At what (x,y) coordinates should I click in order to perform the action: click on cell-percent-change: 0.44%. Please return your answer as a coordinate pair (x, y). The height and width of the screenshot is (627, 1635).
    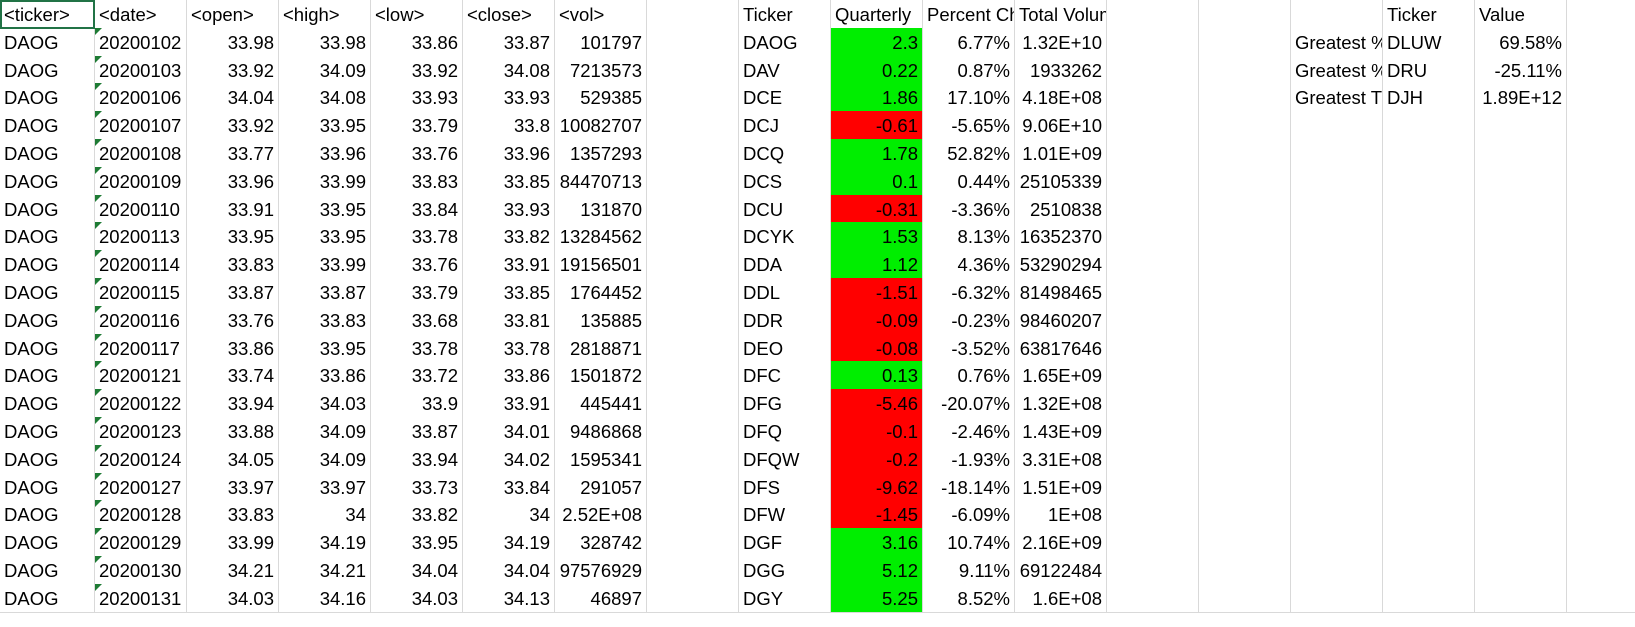
    Looking at the image, I should click on (969, 181).